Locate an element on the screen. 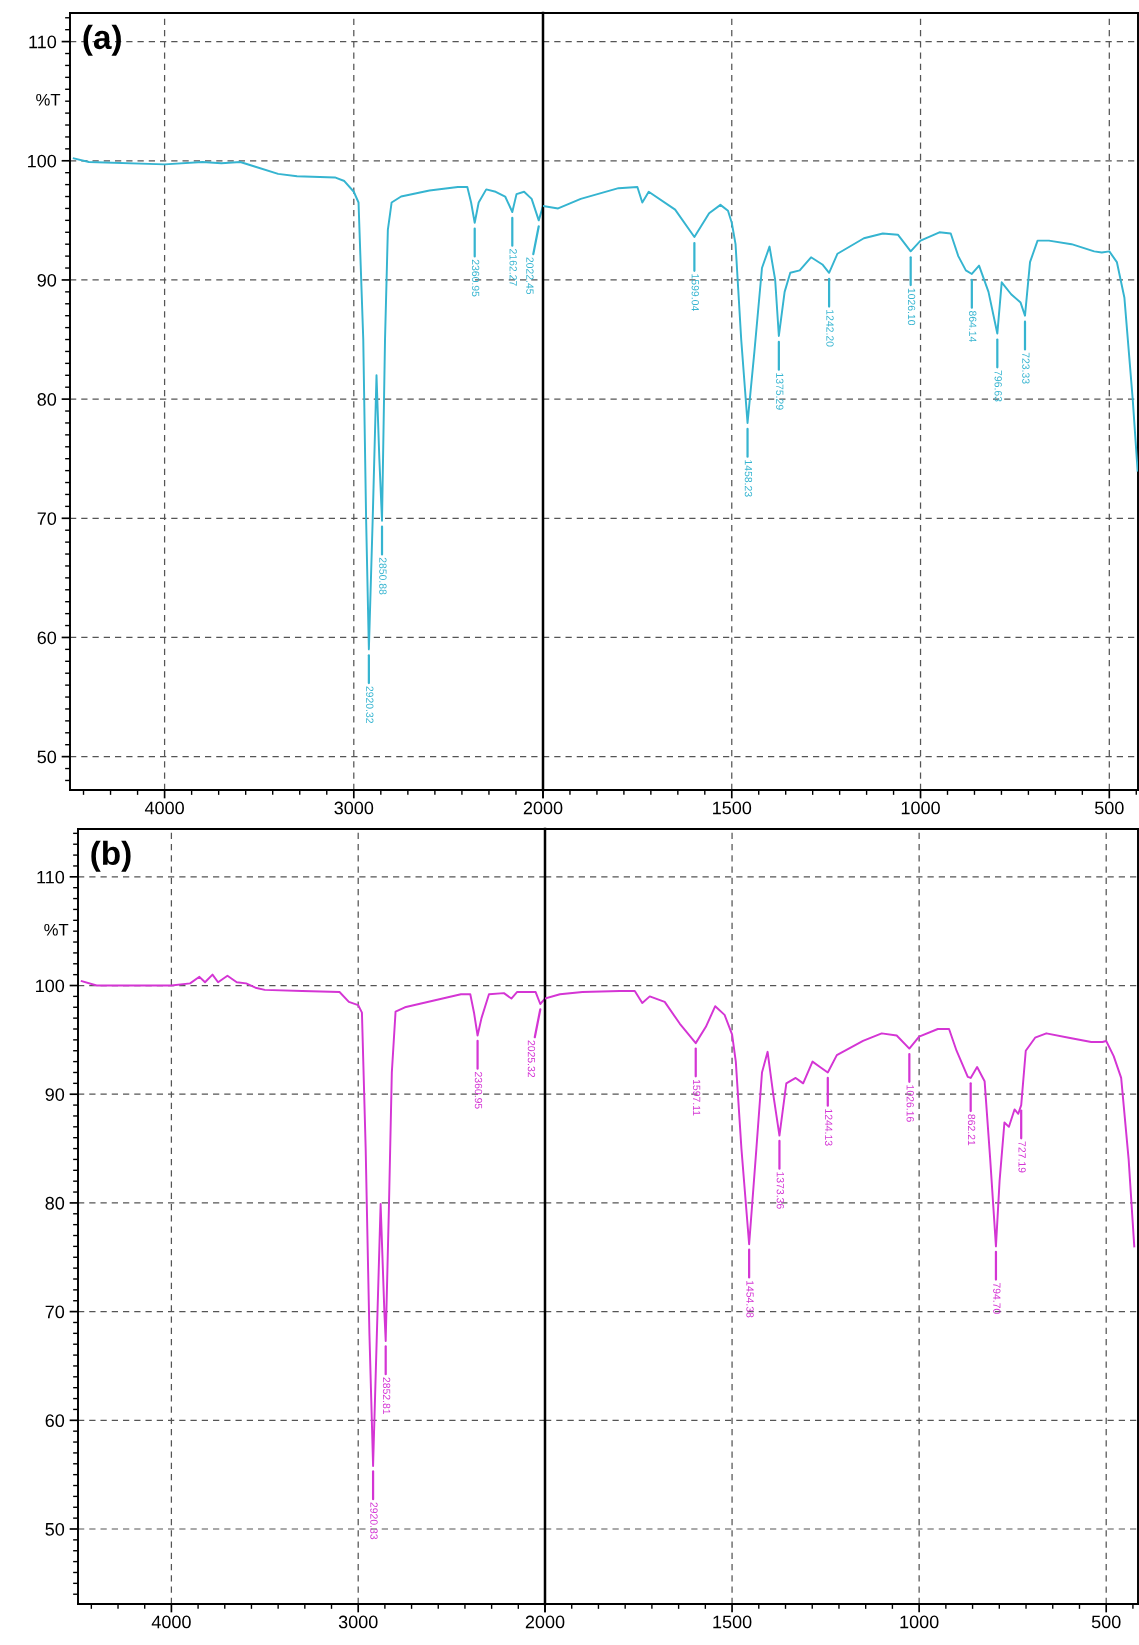  annotation: 1373.36 is located at coordinates (780, 1190).